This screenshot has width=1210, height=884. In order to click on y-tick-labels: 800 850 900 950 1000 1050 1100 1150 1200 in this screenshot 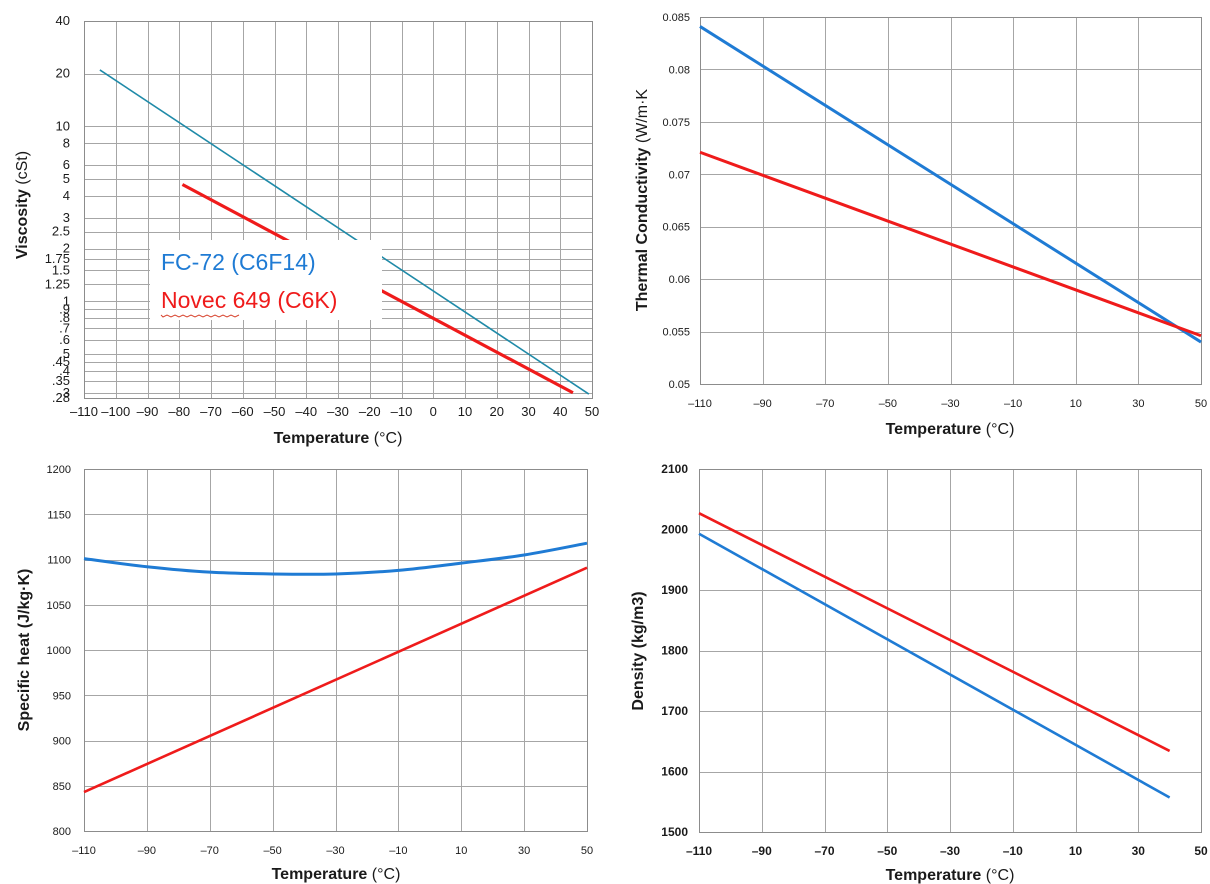, I will do `click(59, 651)`.